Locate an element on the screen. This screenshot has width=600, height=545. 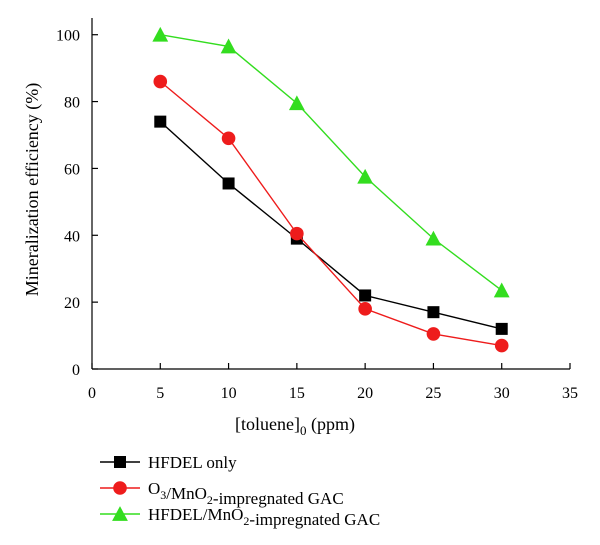
legend-marker-circle is located at coordinates (120, 488).